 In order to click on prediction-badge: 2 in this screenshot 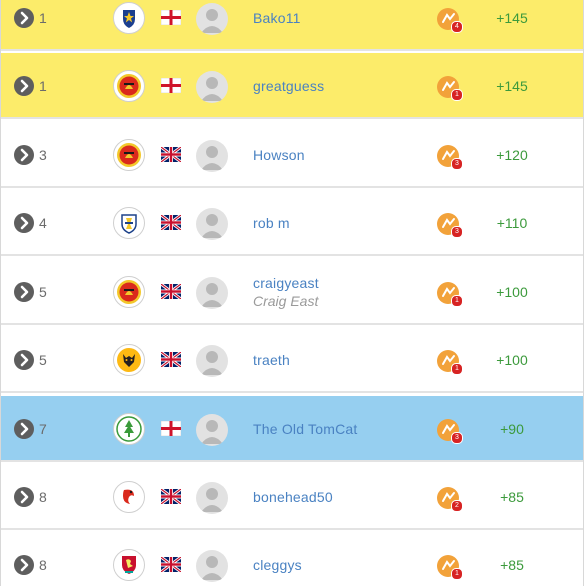, I will do `click(450, 499)`.